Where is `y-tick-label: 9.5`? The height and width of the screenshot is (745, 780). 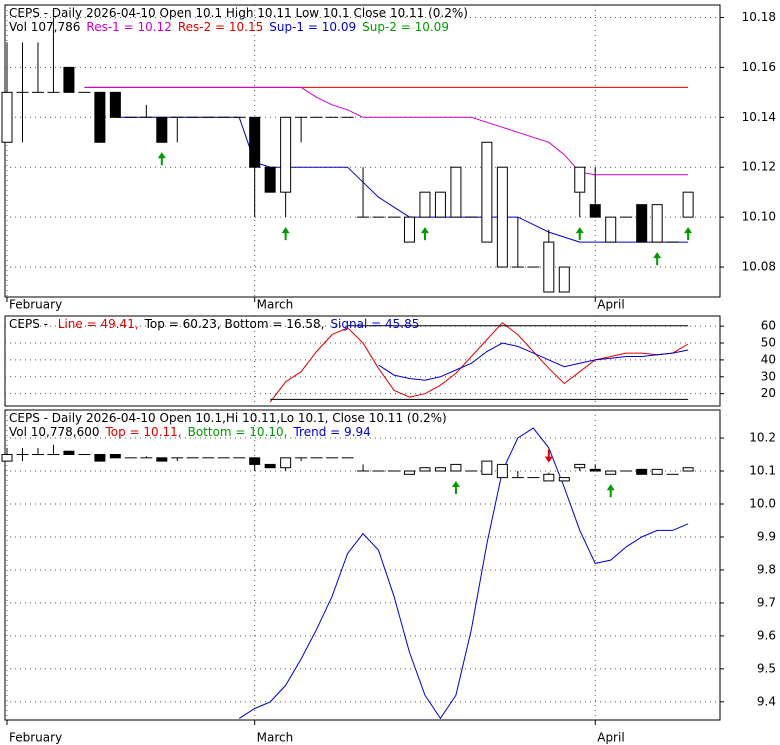 y-tick-label: 9.5 is located at coordinates (766, 668).